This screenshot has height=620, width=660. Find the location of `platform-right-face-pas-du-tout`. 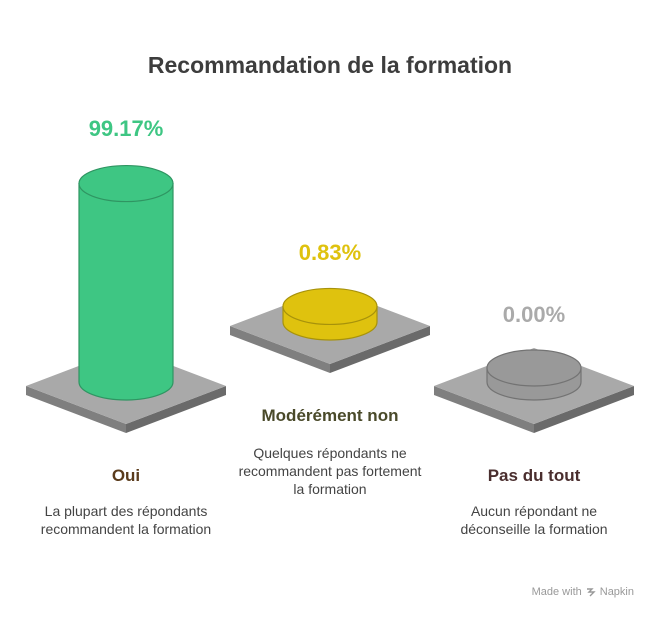

platform-right-face-pas-du-tout is located at coordinates (584, 409).